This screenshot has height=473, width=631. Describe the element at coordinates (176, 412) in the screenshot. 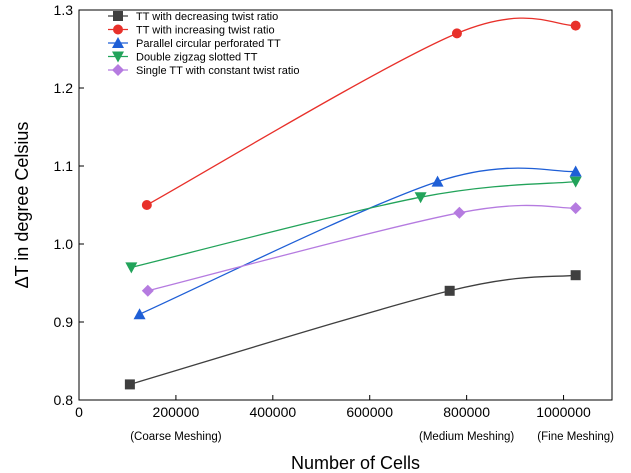

I see `x-tick-label: 200000` at that location.